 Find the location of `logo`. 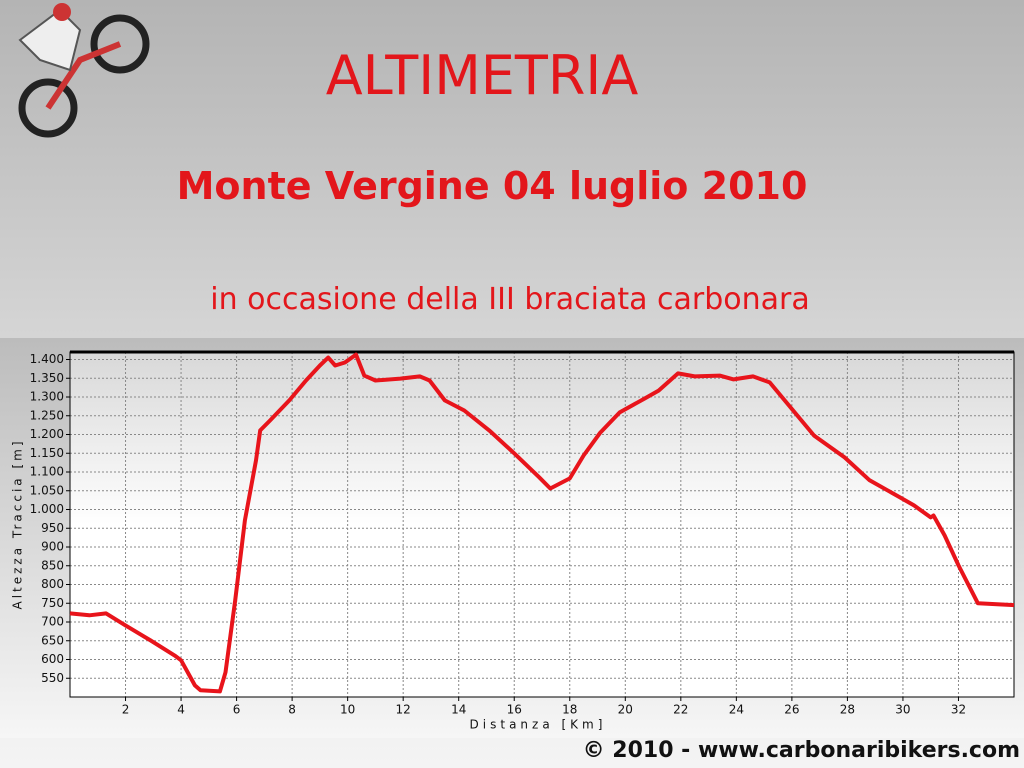

logo is located at coordinates (84, 70).